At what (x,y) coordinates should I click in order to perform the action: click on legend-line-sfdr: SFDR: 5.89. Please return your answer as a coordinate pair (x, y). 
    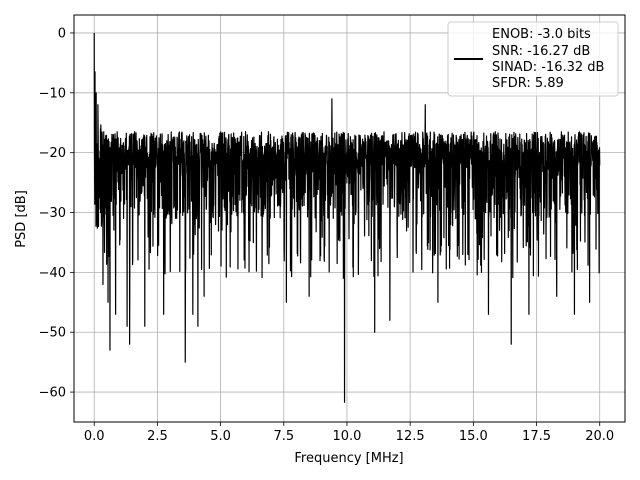
    Looking at the image, I should click on (528, 83).